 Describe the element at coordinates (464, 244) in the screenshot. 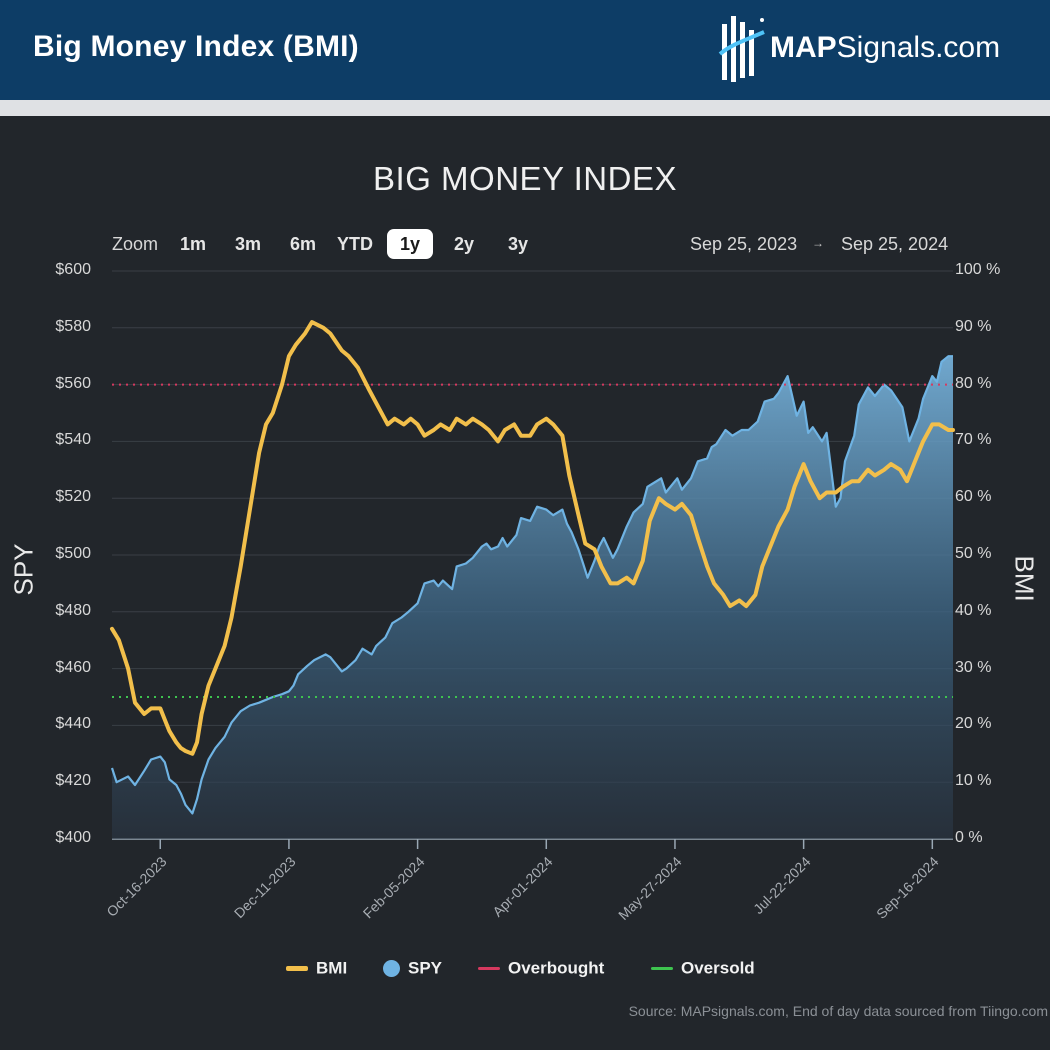

I see `zoom-button-2y: 2y` at that location.